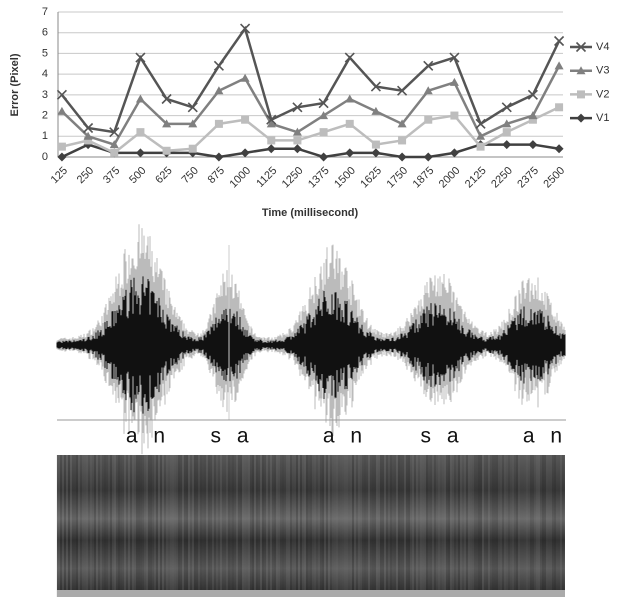 This screenshot has width=642, height=601. What do you see at coordinates (45, 74) in the screenshot?
I see `y-tick-label: 4` at bounding box center [45, 74].